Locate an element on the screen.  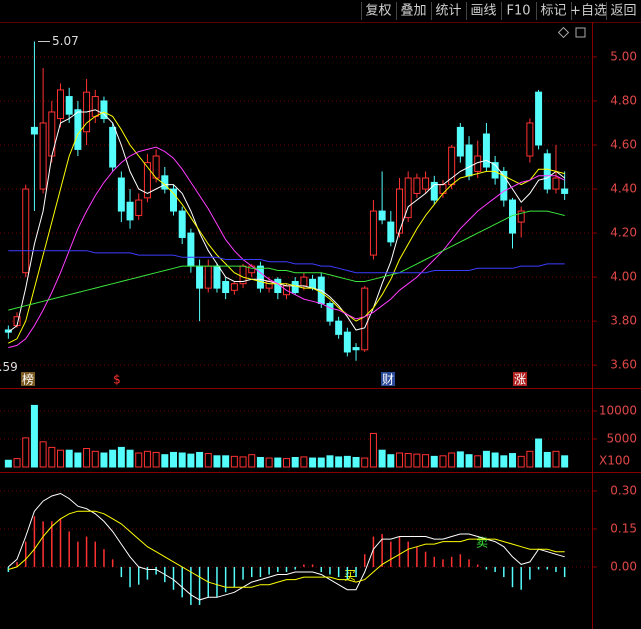
y-tick-label: 0.15 is located at coordinates (623, 528).